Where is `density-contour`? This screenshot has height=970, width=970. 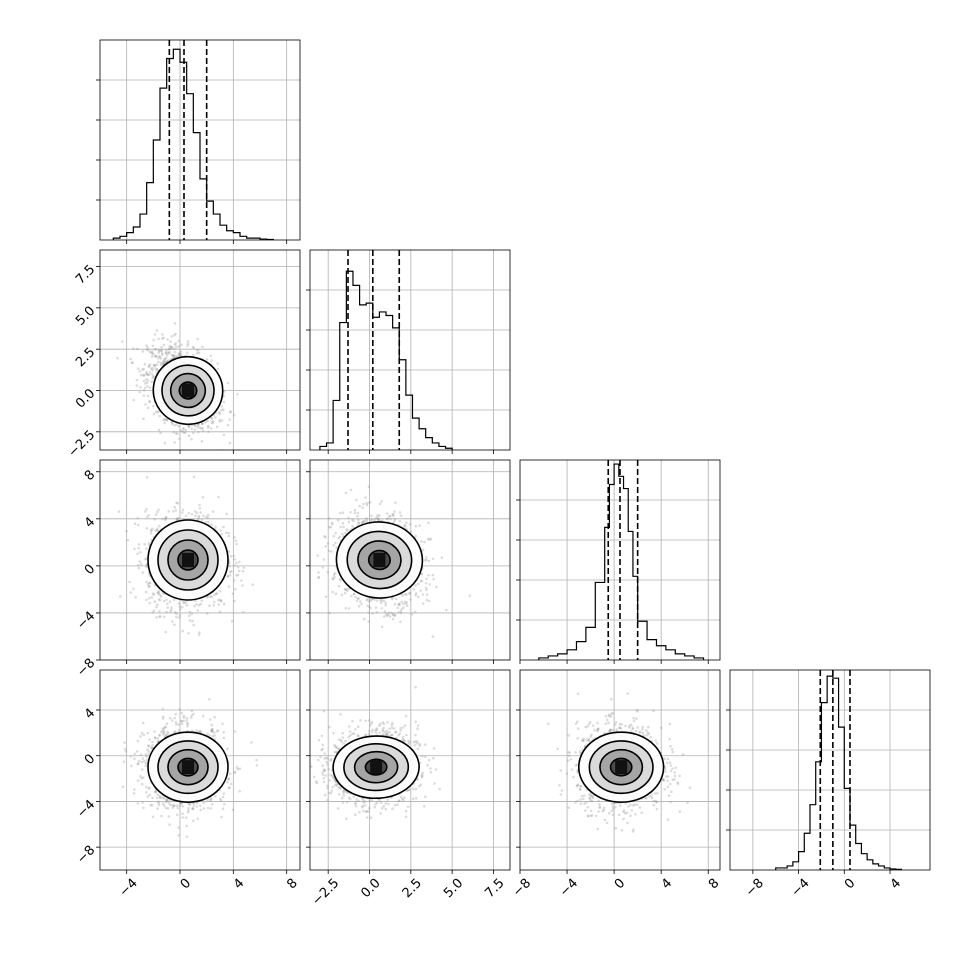 density-contour is located at coordinates (188, 560).